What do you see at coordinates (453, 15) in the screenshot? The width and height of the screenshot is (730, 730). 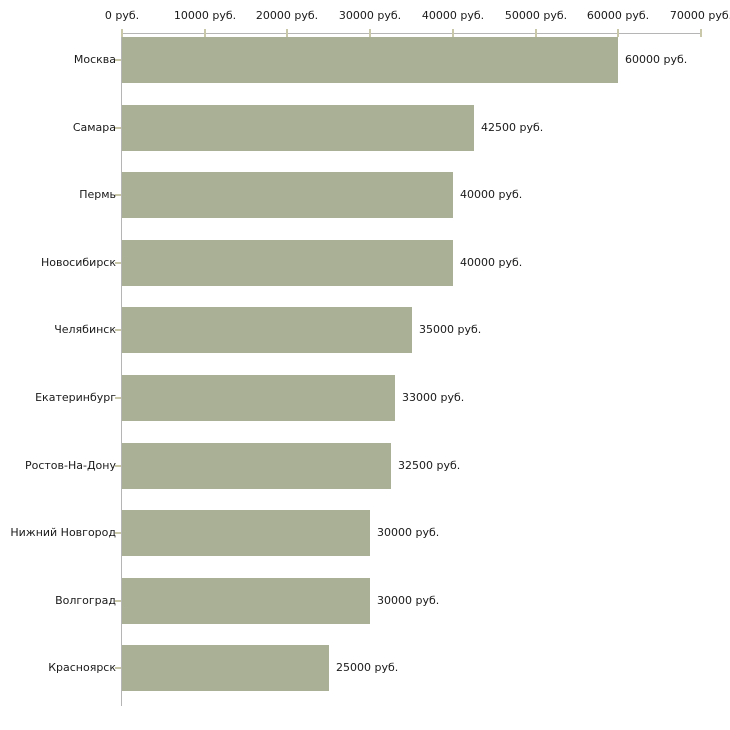 I see `x-tick-label: 40000 руб.` at bounding box center [453, 15].